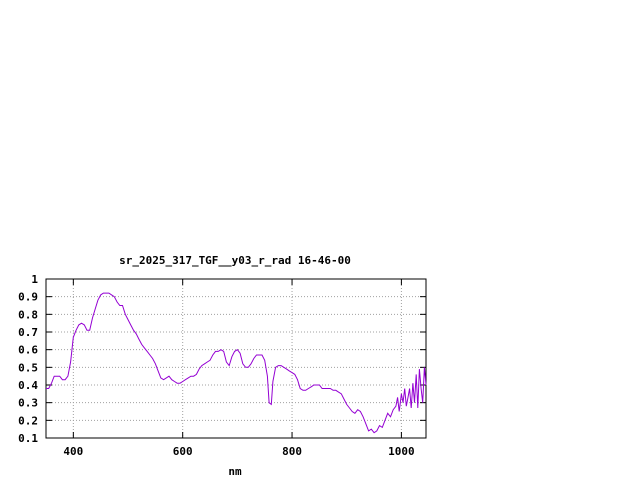  What do you see at coordinates (28, 367) in the screenshot?
I see `y-tick-label: 0.5` at bounding box center [28, 367].